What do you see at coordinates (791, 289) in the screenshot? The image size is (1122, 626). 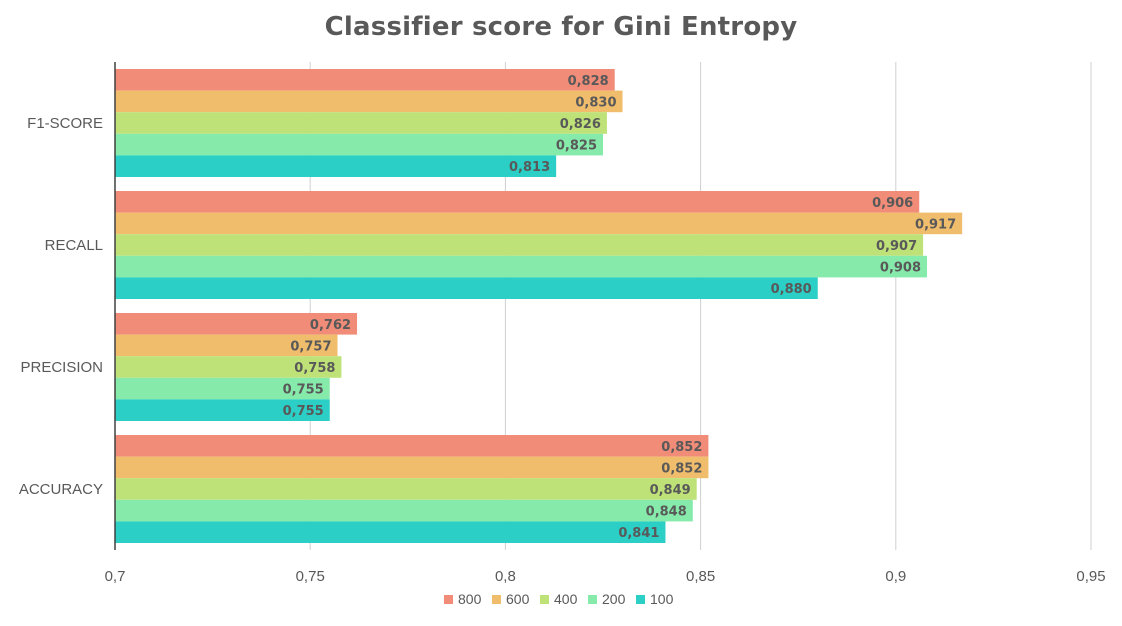 I see `data-label: 0,880` at bounding box center [791, 289].